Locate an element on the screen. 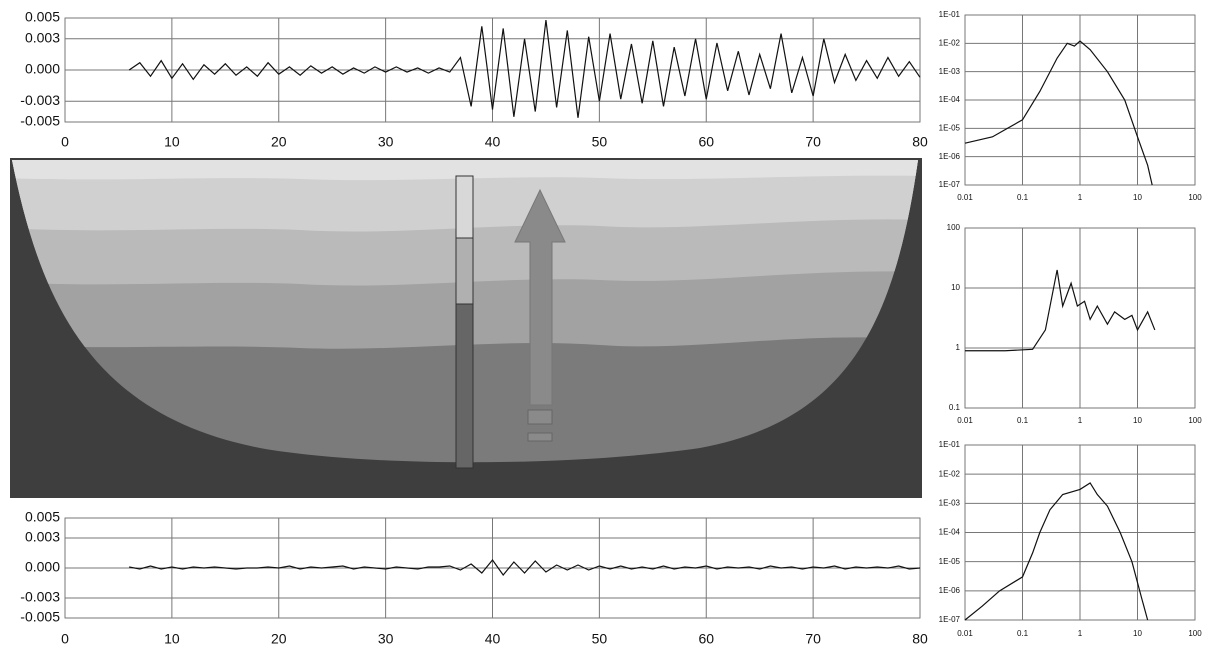 Image resolution: width=1210 pixels, height=654 pixels. y-tick-label: 0.1 is located at coordinates (955, 407).